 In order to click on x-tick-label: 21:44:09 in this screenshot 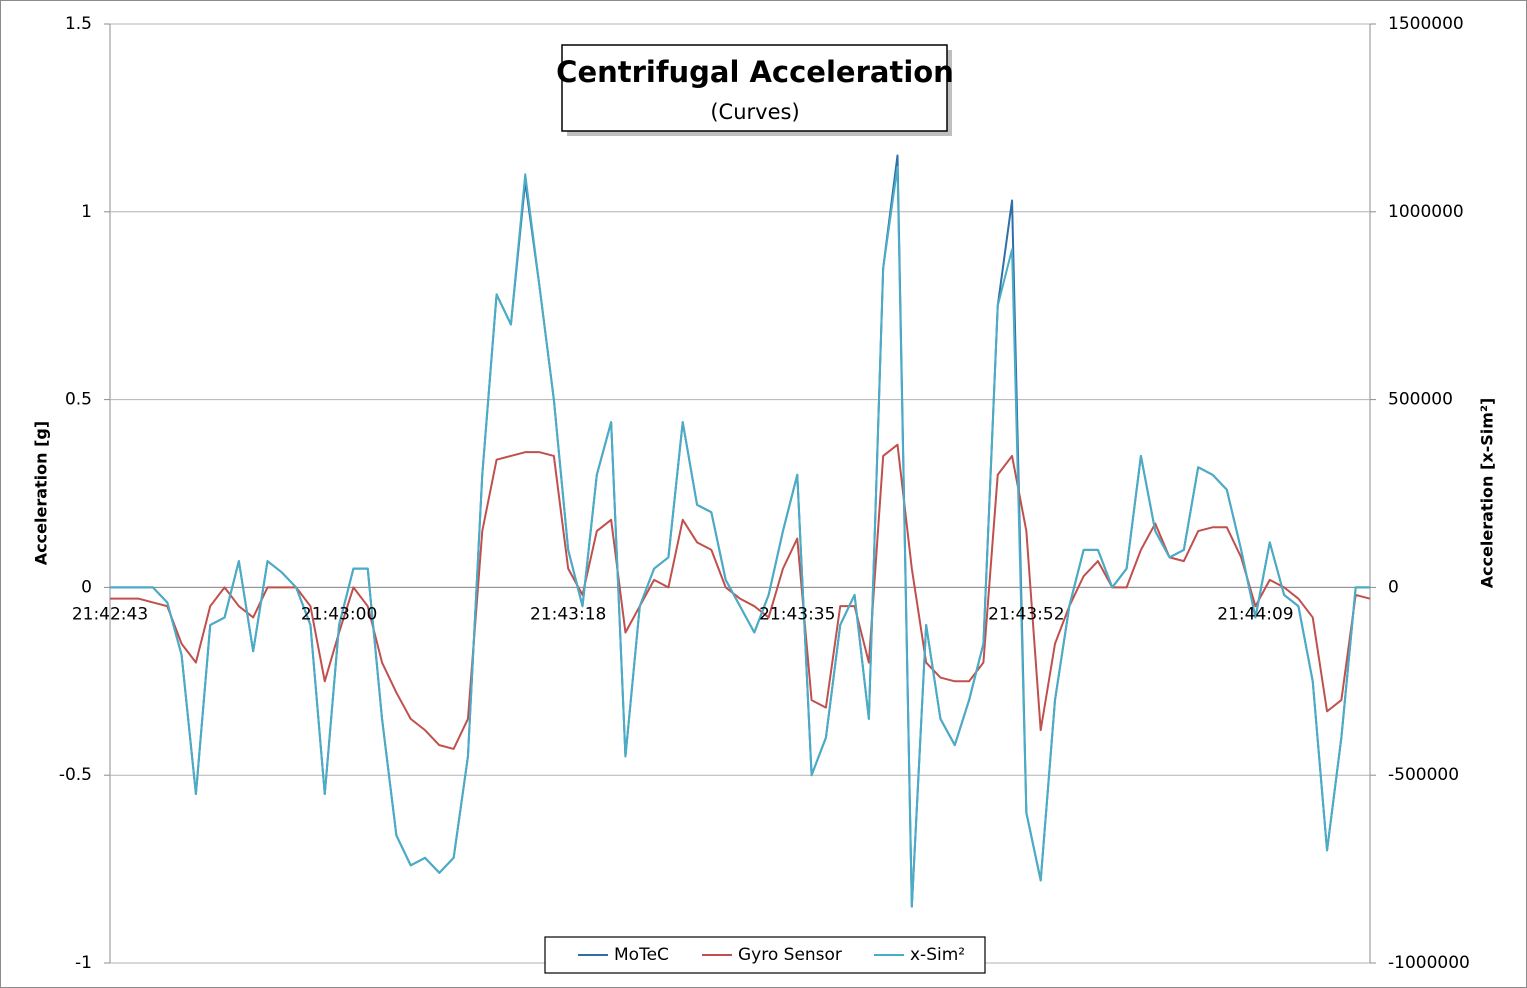, I will do `click(1255, 614)`.